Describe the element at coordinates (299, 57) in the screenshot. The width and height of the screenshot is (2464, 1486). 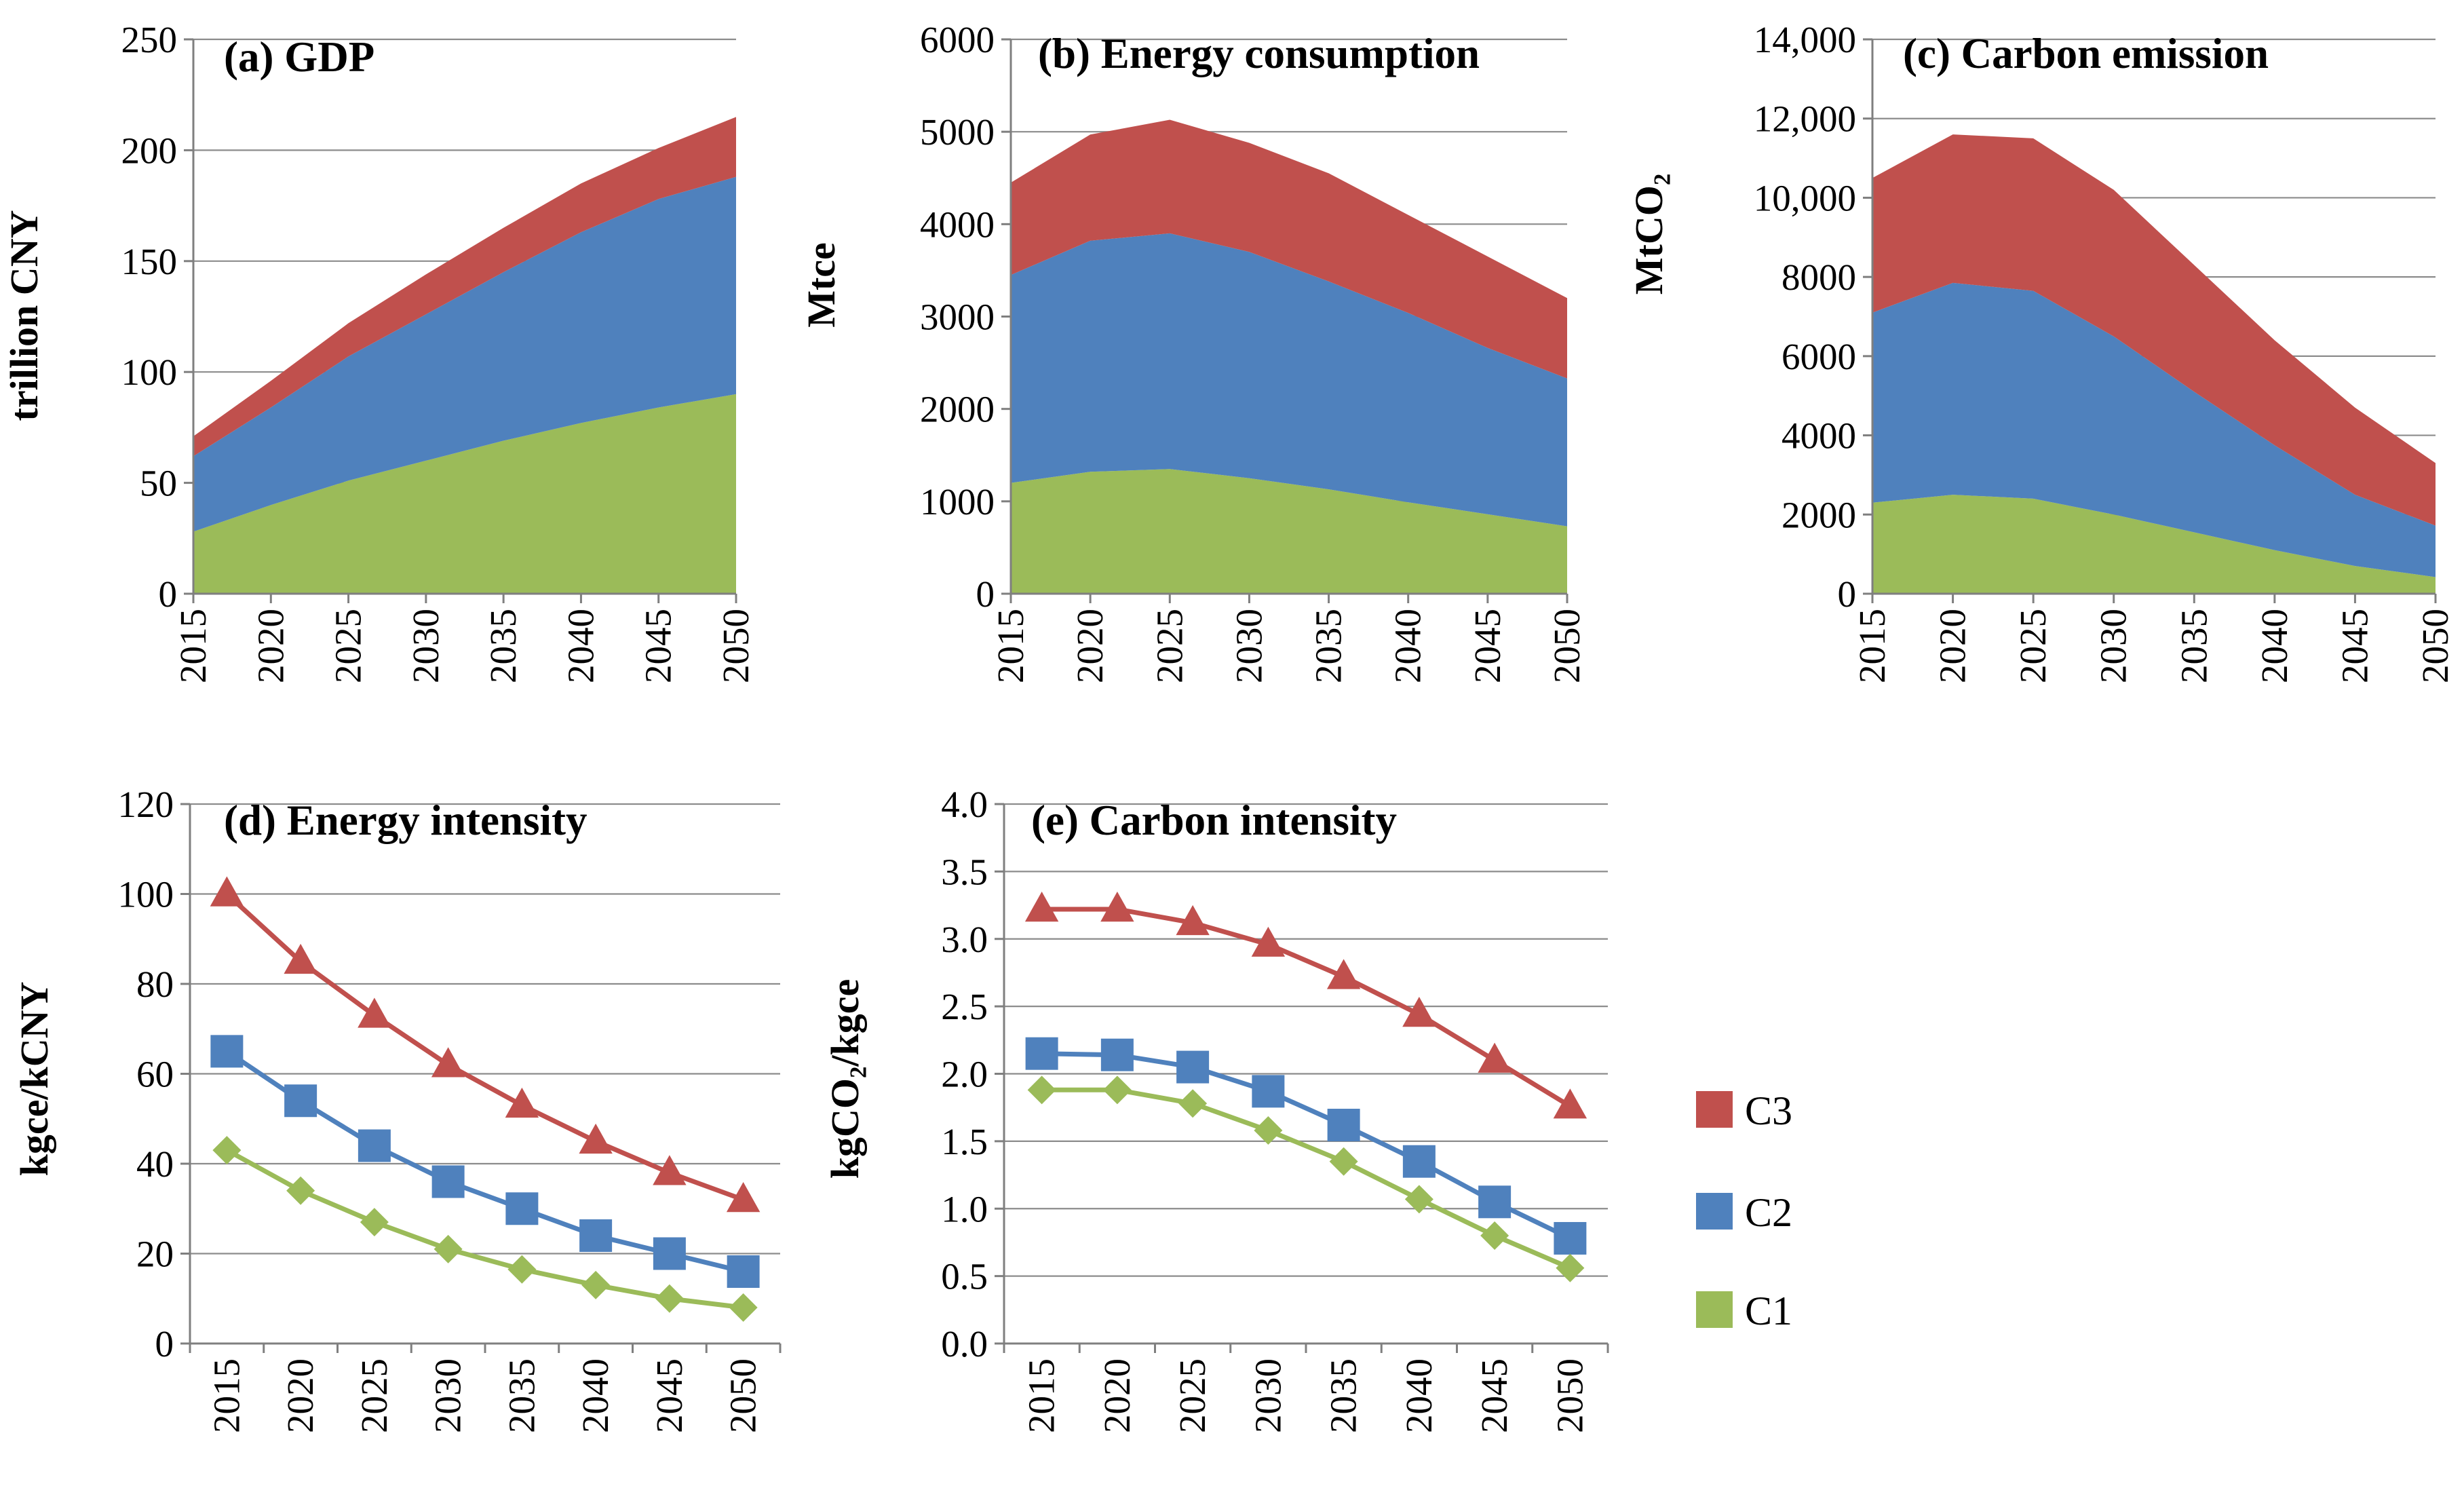
I see `chart-title: (a) GDP` at that location.